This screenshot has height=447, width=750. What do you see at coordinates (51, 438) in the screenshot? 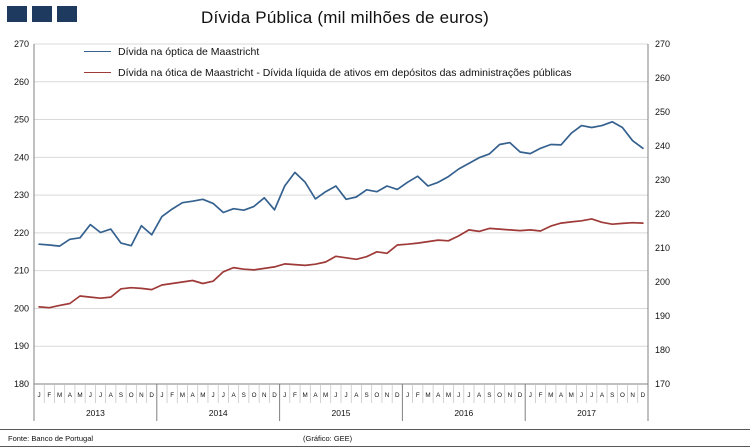
I see `source-note: Fonte: Banco de Portugal` at bounding box center [51, 438].